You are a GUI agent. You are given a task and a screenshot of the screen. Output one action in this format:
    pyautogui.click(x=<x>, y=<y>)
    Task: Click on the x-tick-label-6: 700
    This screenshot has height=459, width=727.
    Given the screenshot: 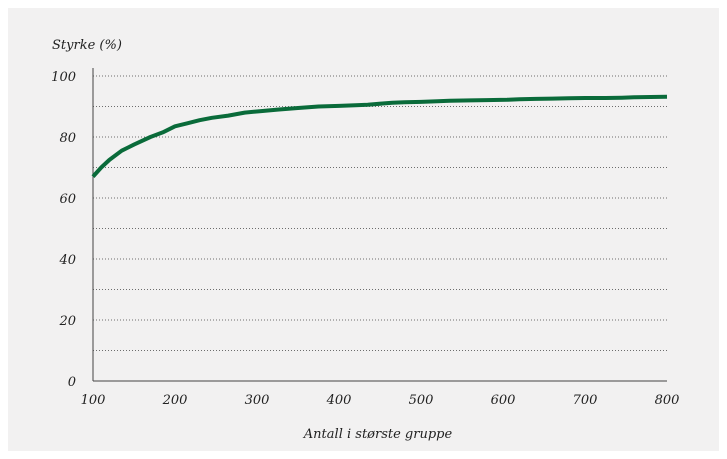 What is the action you would take?
    pyautogui.click(x=585, y=400)
    